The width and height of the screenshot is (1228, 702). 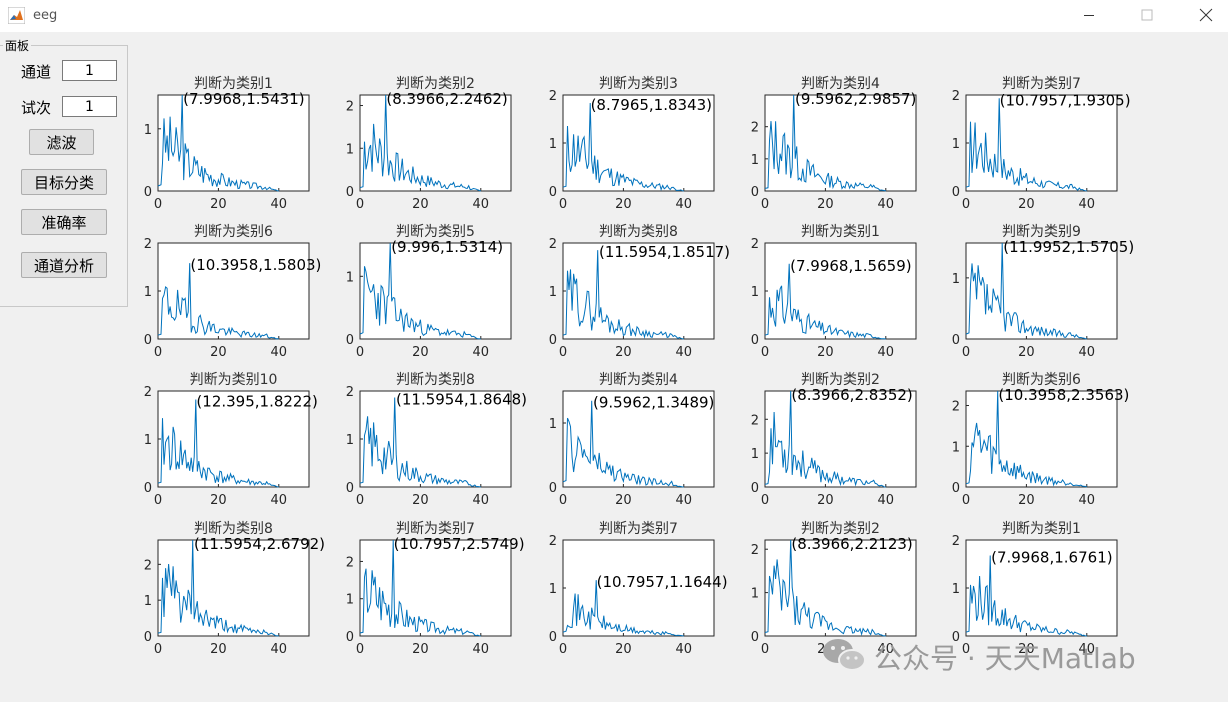 I want to click on channel-analysis-button: 通道分析, so click(x=64, y=265).